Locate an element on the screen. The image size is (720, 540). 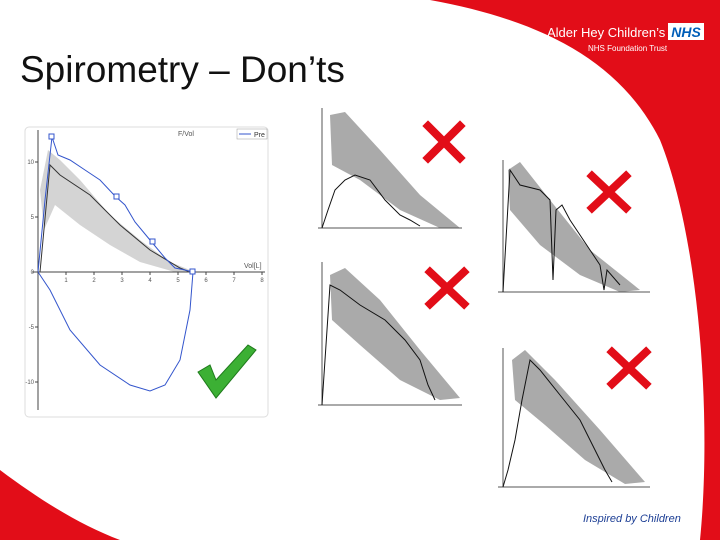
y-tick-label: 0 is located at coordinates (33, 273).